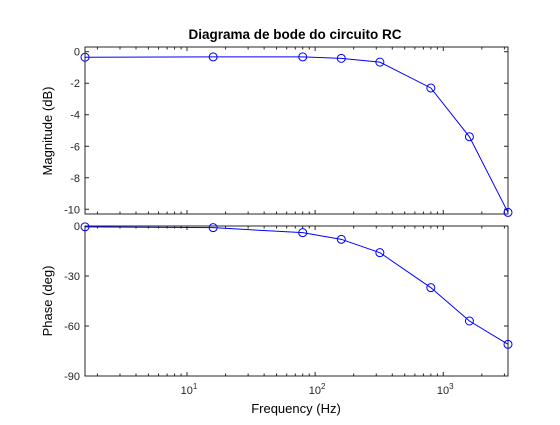 This screenshot has width=560, height=425. I want to click on phase-ylabel: Phase (deg), so click(47, 301).